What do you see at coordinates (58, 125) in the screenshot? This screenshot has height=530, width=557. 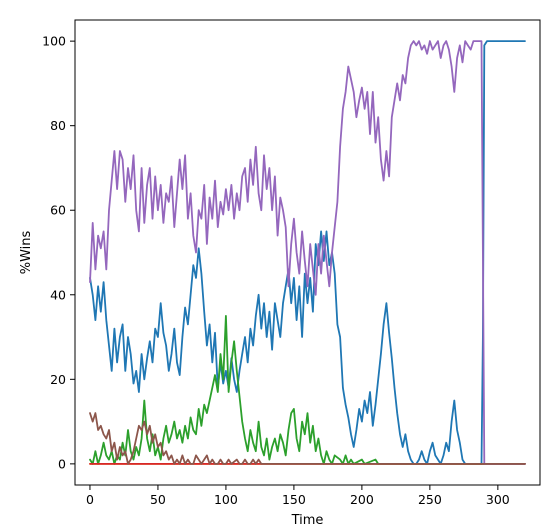 I see `y-tick-label: 80` at bounding box center [58, 125].